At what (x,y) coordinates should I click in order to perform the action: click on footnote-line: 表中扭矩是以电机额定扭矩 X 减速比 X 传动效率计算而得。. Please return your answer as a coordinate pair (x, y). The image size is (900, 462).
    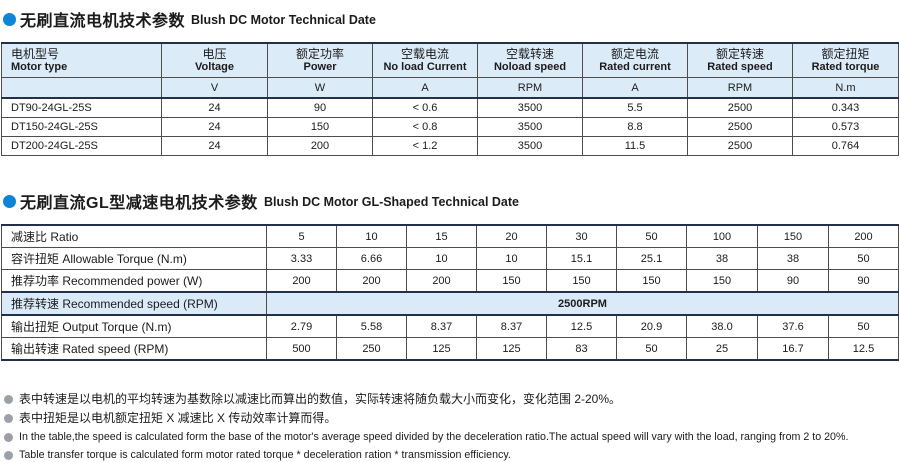
    Looking at the image, I should click on (451, 418).